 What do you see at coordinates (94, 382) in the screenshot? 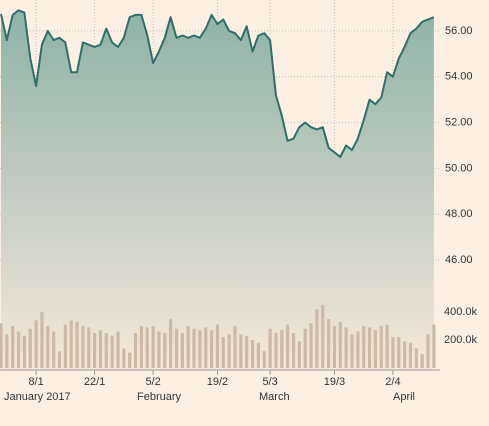
I see `x-tick-label: 22/1` at bounding box center [94, 382].